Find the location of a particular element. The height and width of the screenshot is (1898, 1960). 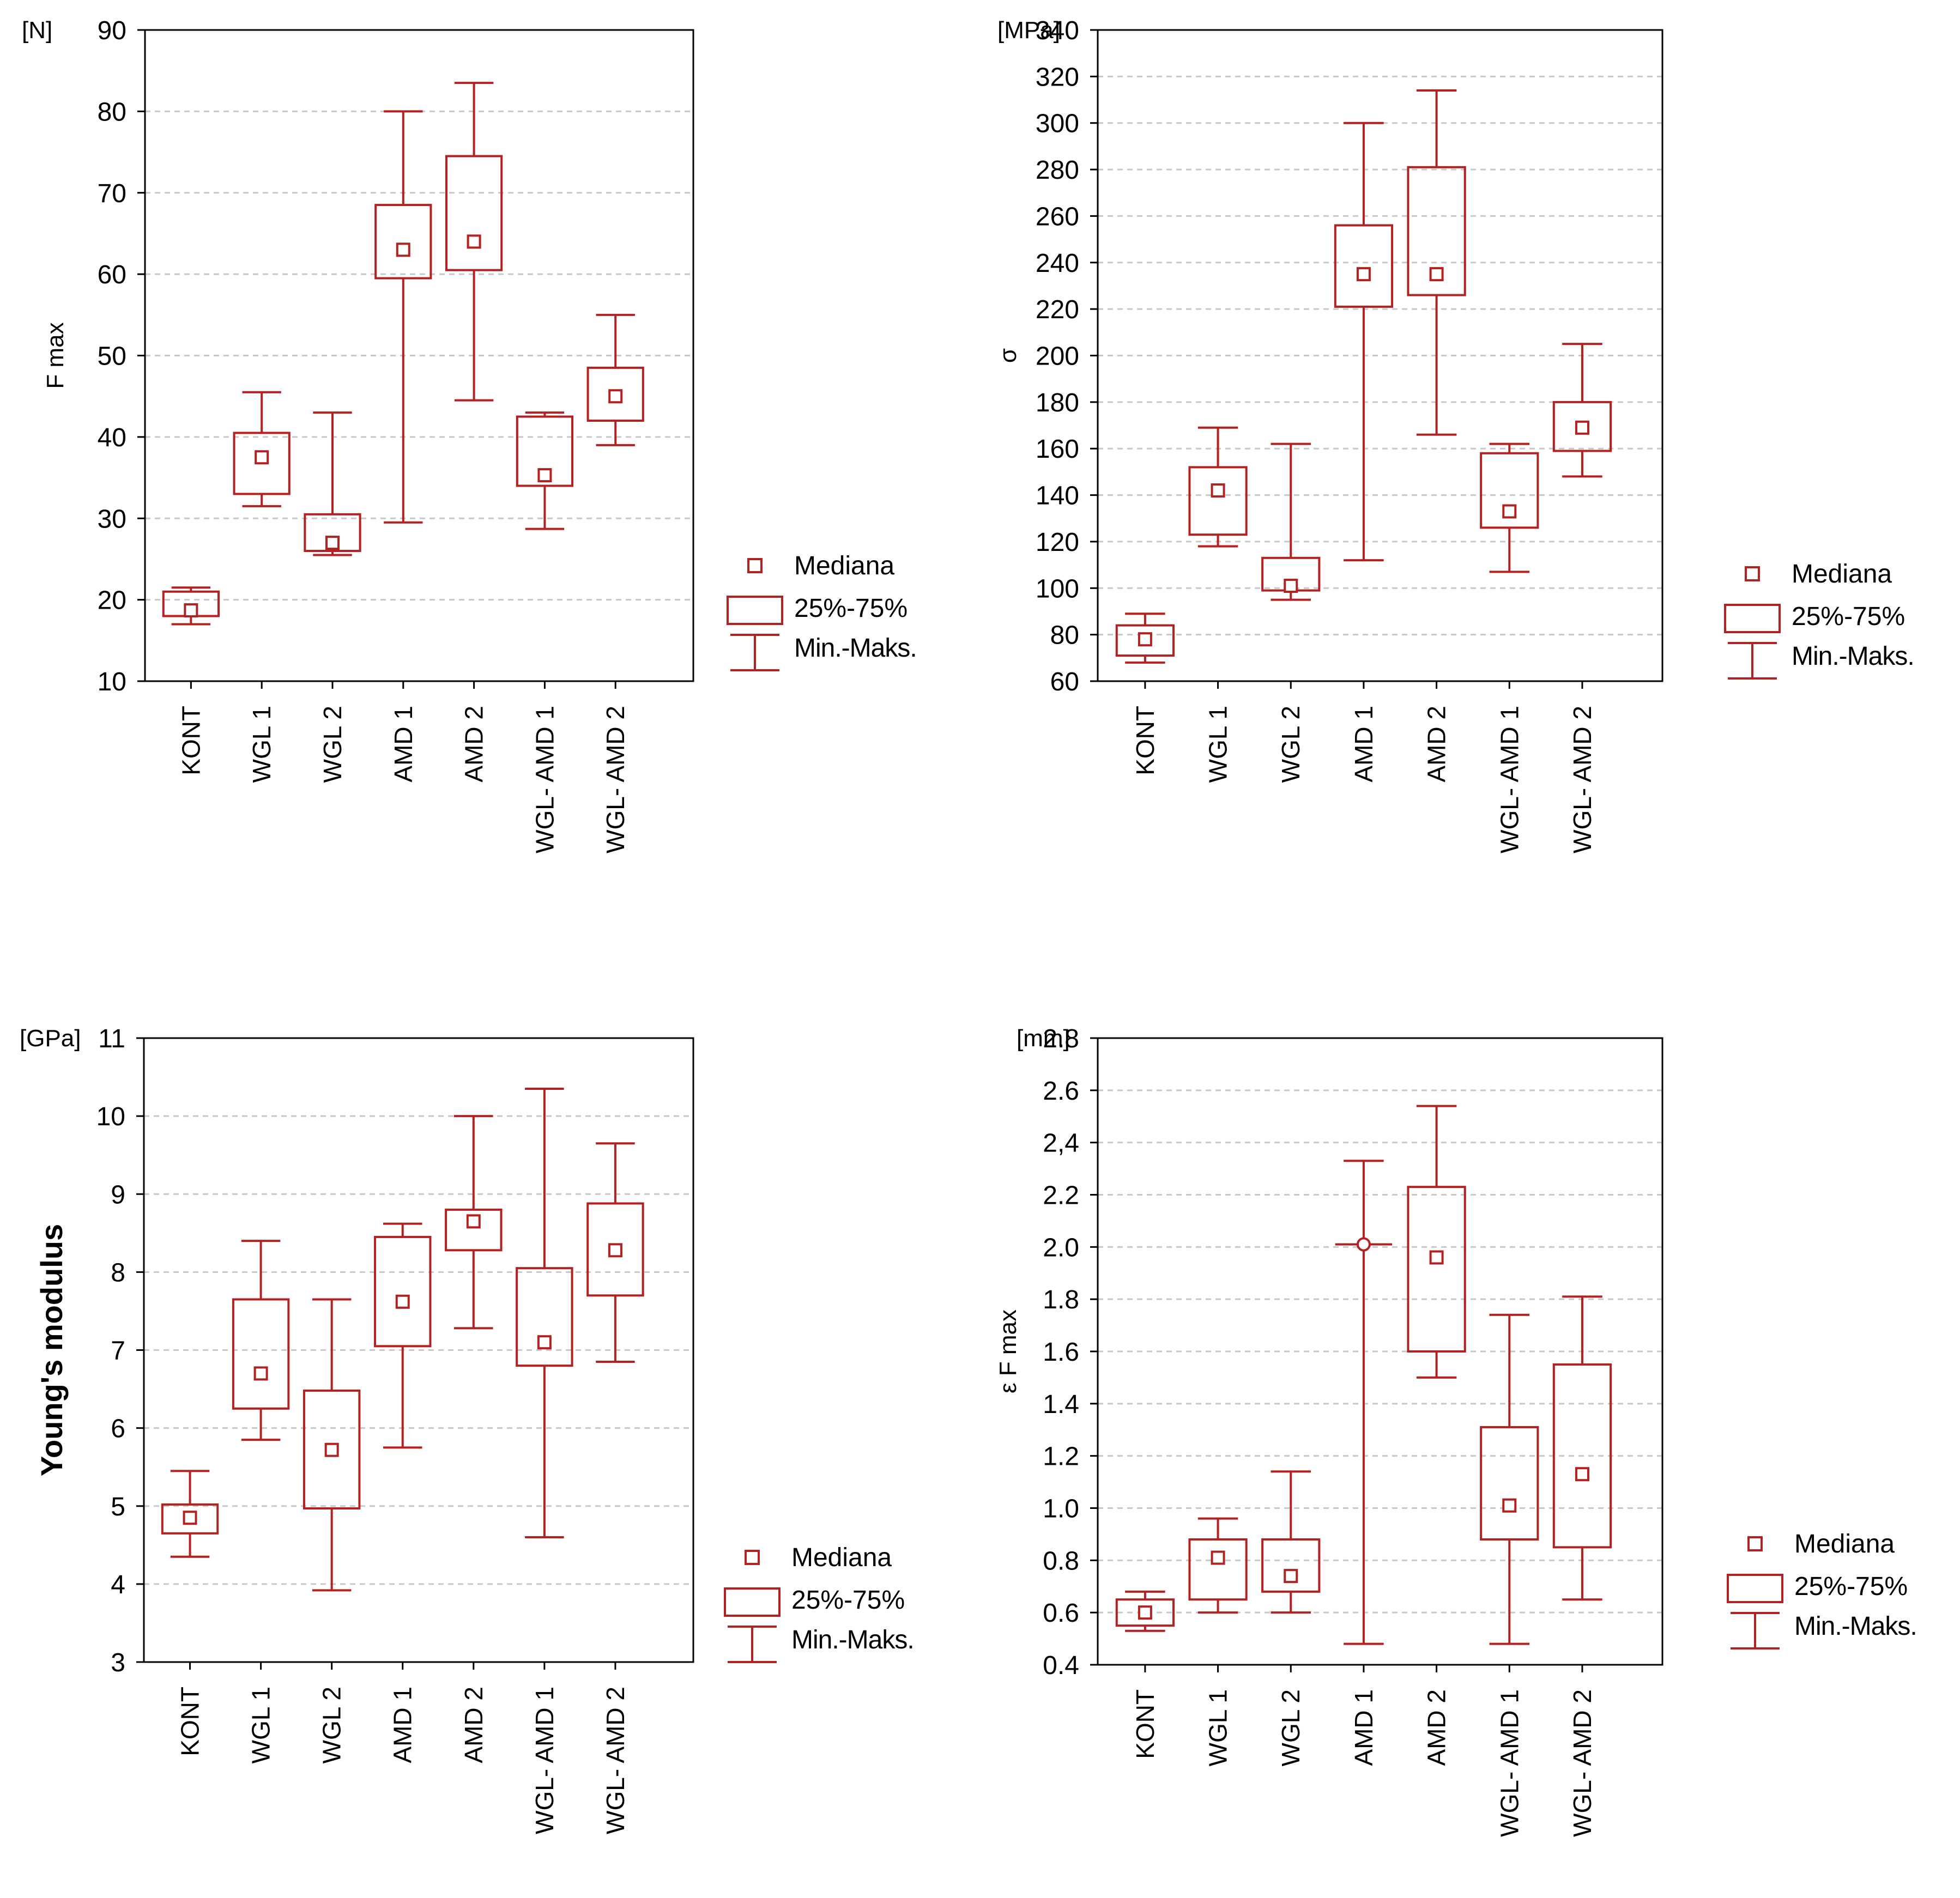

y-tick-label: 180 is located at coordinates (1057, 403).